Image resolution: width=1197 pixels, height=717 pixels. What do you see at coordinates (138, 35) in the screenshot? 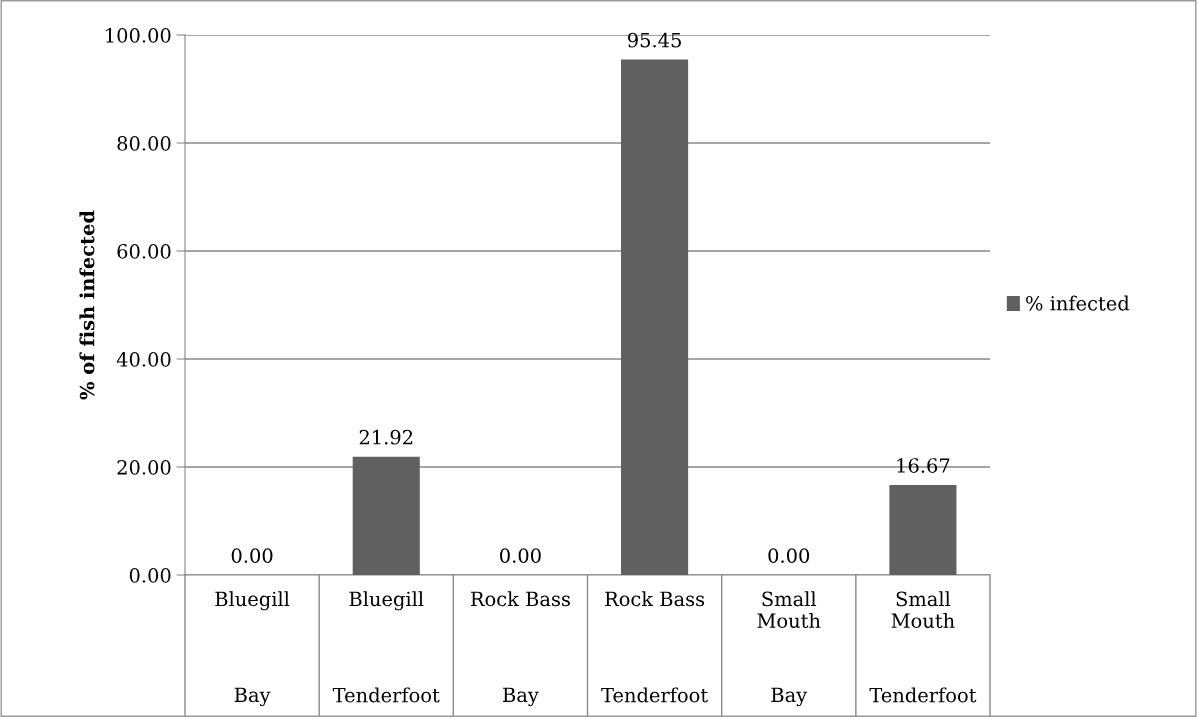
I see `y-tick-label: 100.00` at bounding box center [138, 35].